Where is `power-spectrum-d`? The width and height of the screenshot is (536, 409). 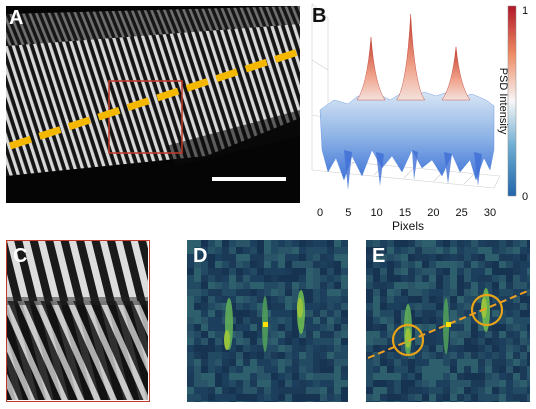
power-spectrum-d is located at coordinates (267, 321).